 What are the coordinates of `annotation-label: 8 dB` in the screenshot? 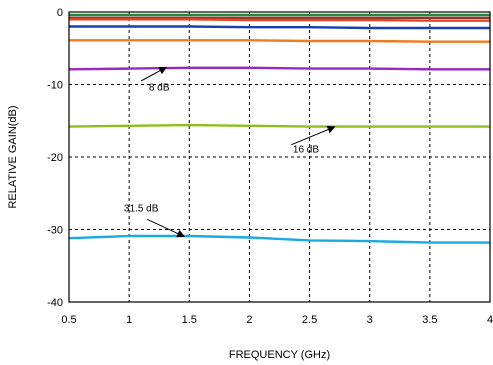 It's located at (159, 87).